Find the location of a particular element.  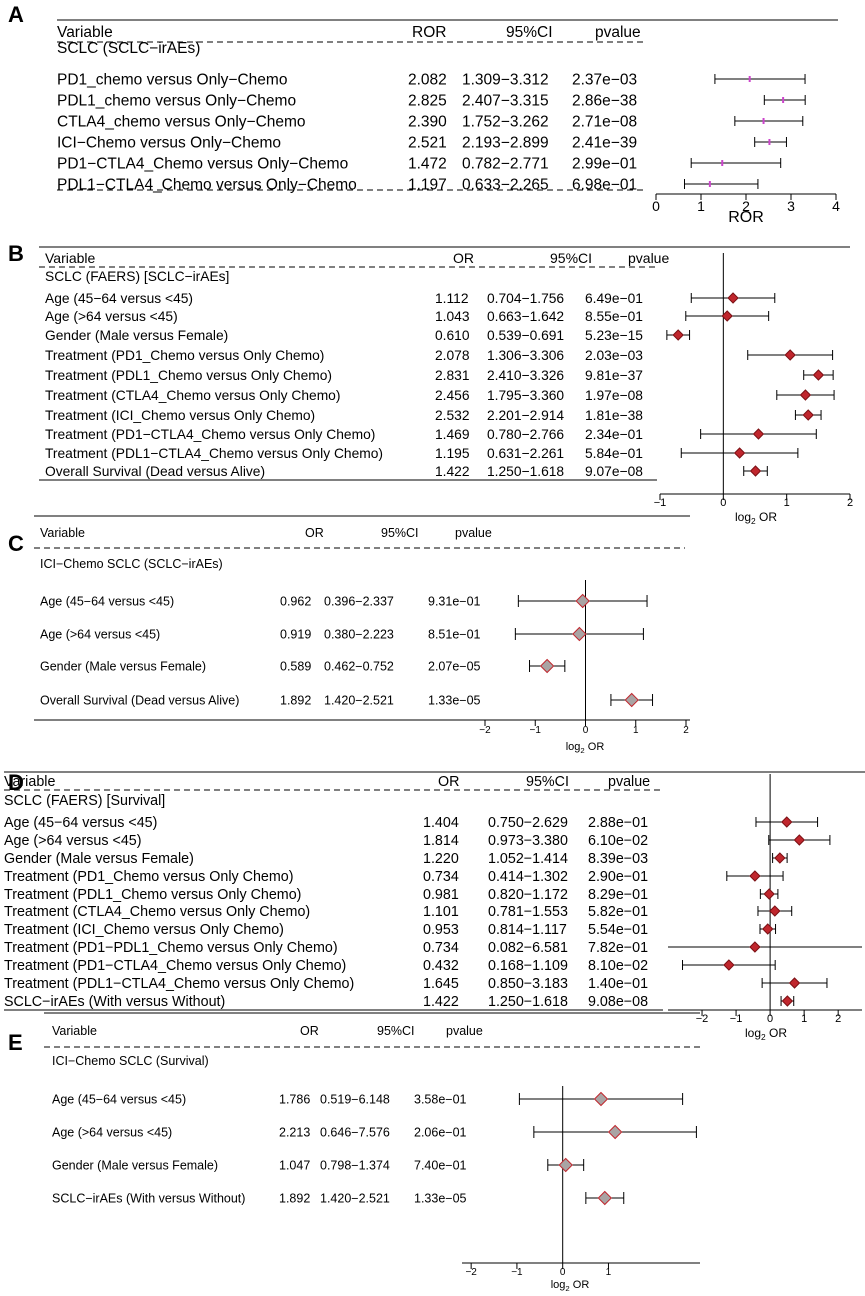

row-ci: 1.052−1.414 is located at coordinates (528, 859).